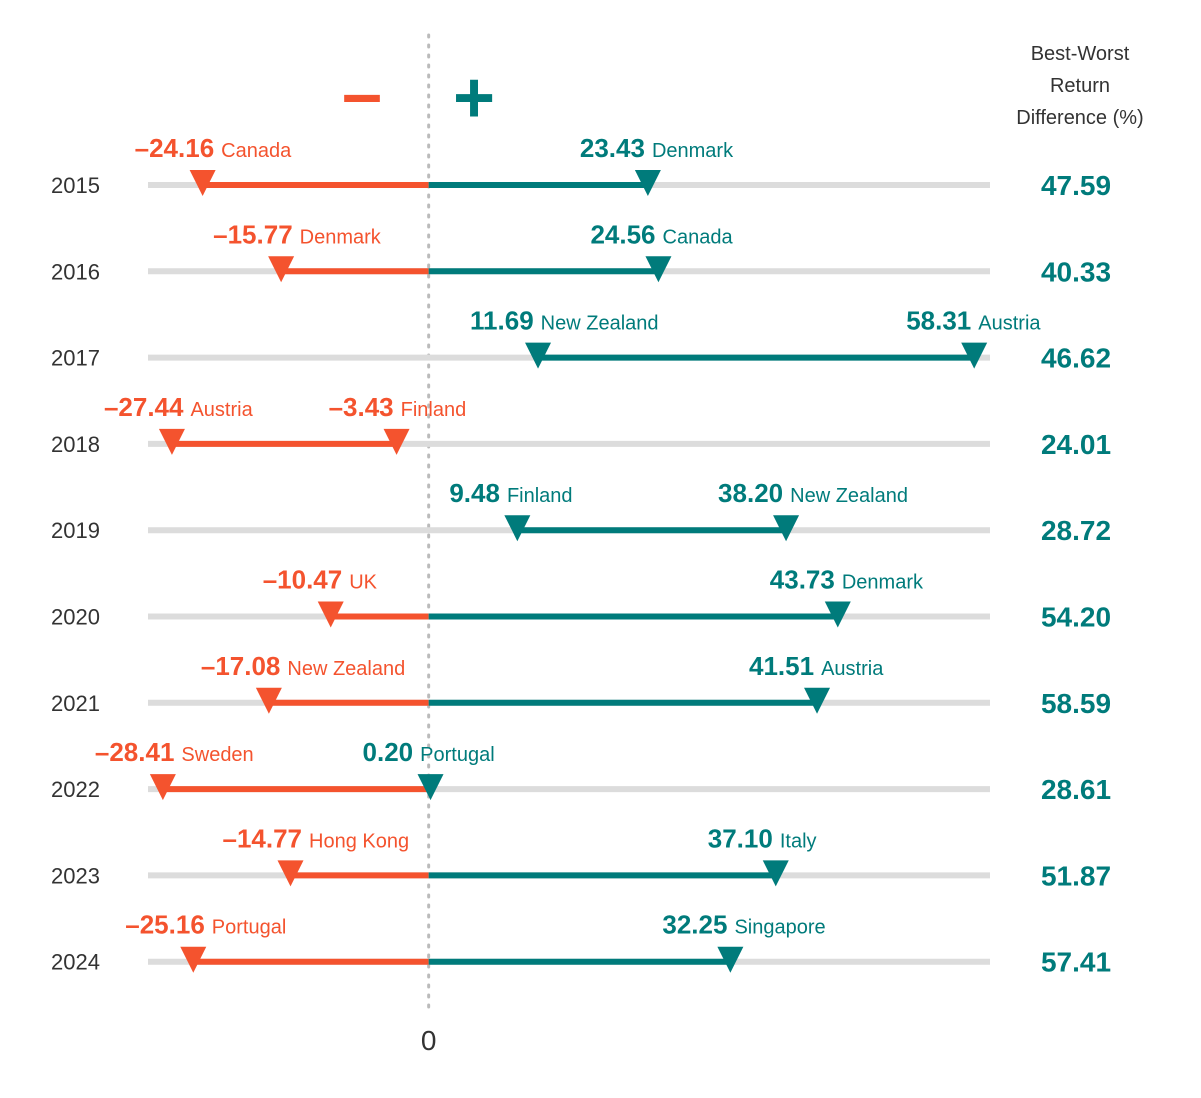  Describe the element at coordinates (474, 493) in the screenshot. I see `worst-value-label: 9.48` at that location.